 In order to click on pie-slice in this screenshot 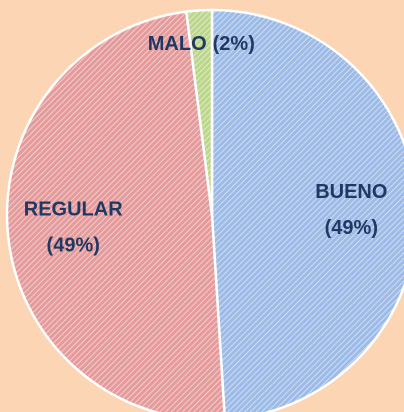, I will do `click(199, 112)`.